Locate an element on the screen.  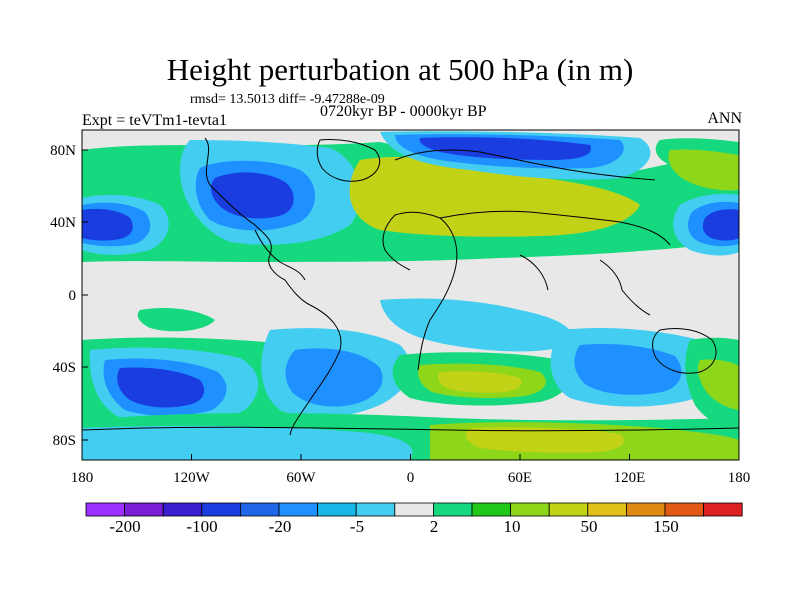
colorbar-label: 10 is located at coordinates (512, 526).